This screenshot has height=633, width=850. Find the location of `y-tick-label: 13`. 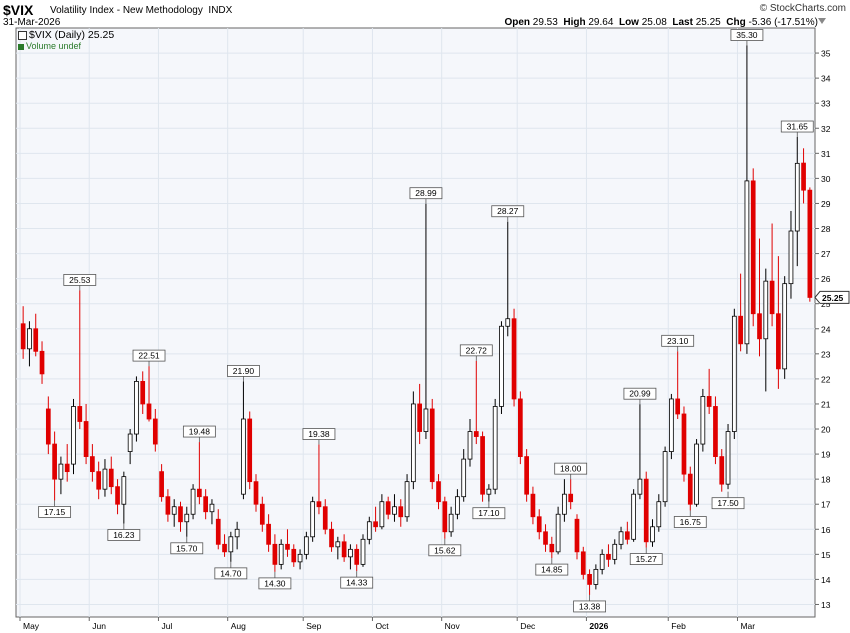

y-tick-label: 13 is located at coordinates (826, 605).